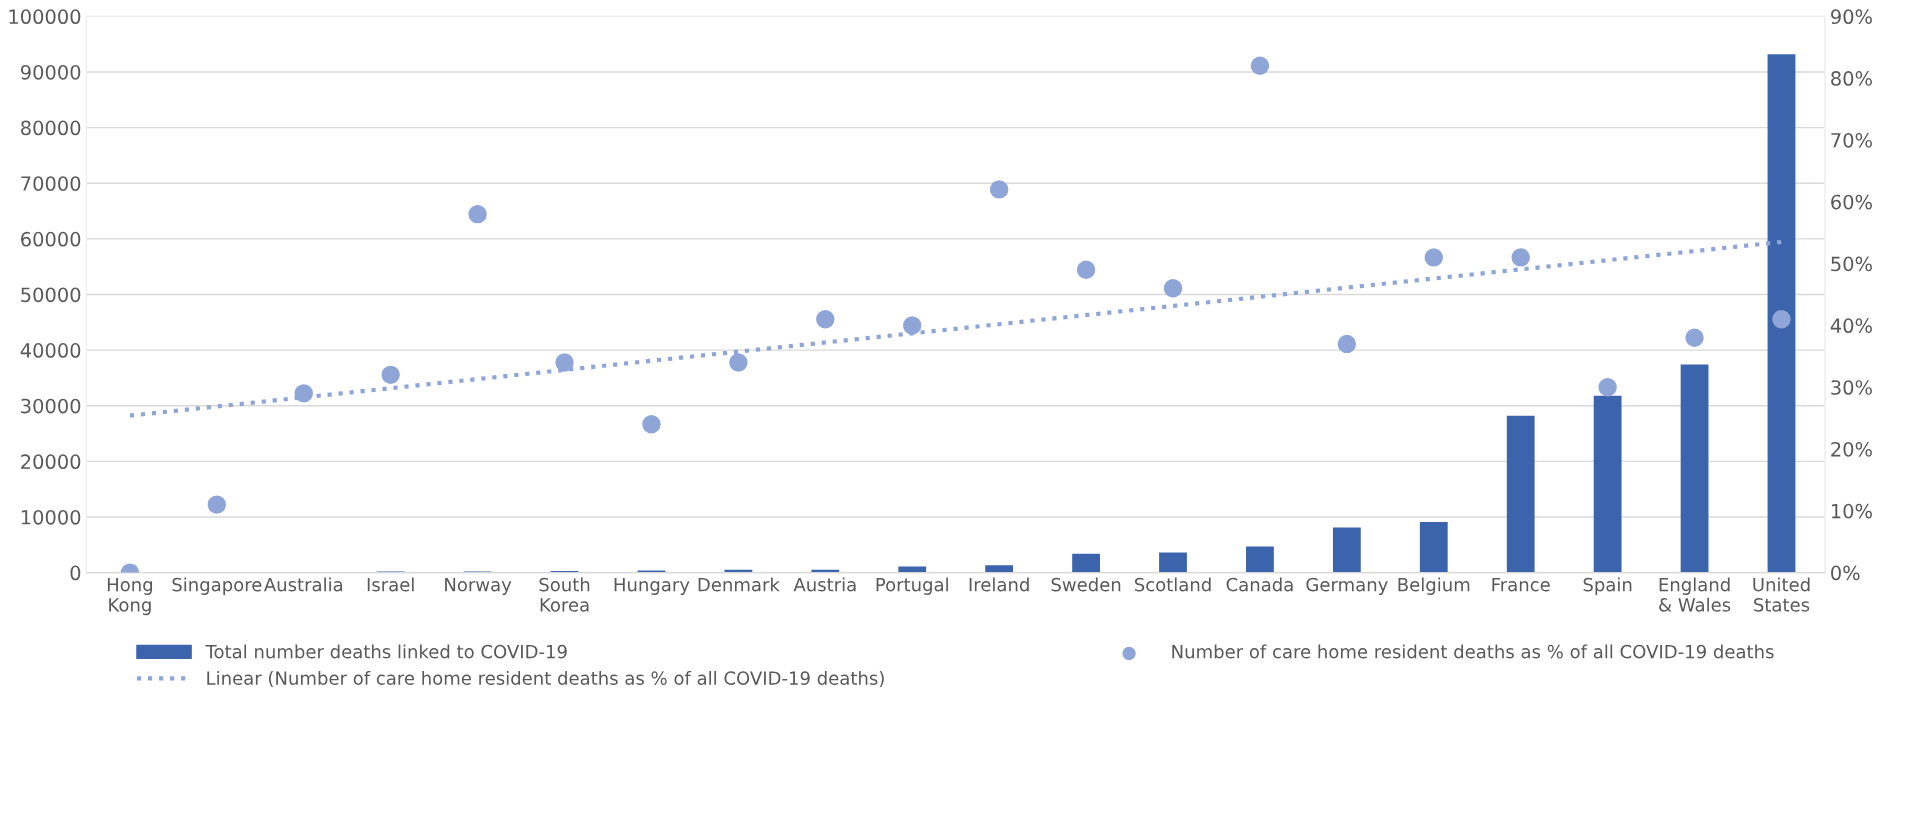  I want to click on x-tick-label: Canada, so click(1259, 584).